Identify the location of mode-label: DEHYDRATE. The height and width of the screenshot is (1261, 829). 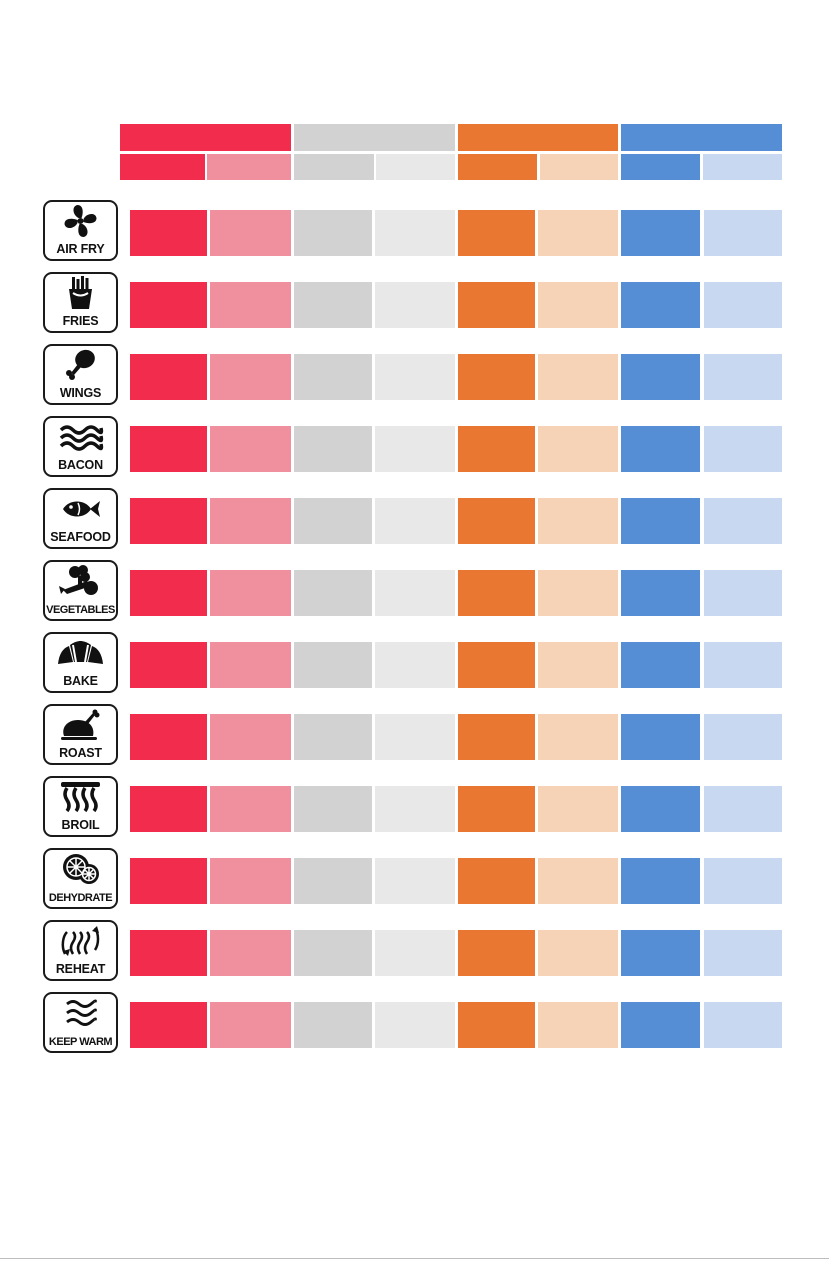
(80, 898).